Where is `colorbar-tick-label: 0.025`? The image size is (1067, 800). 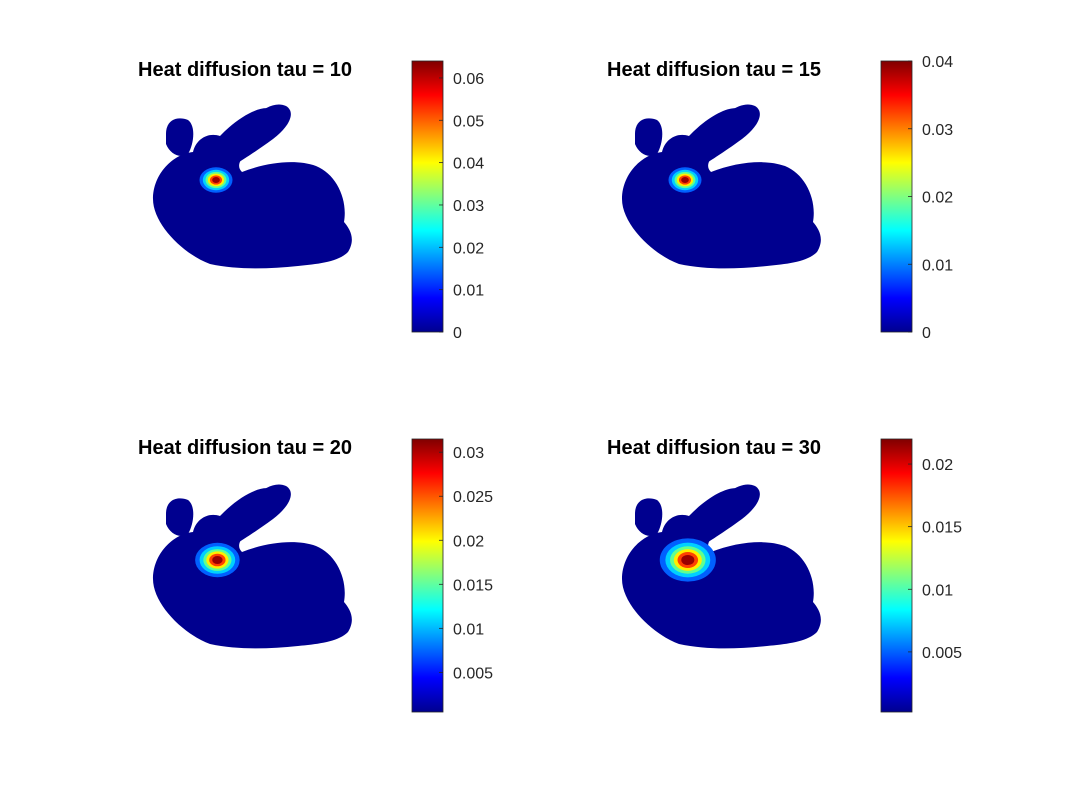
colorbar-tick-label: 0.025 is located at coordinates (473, 497).